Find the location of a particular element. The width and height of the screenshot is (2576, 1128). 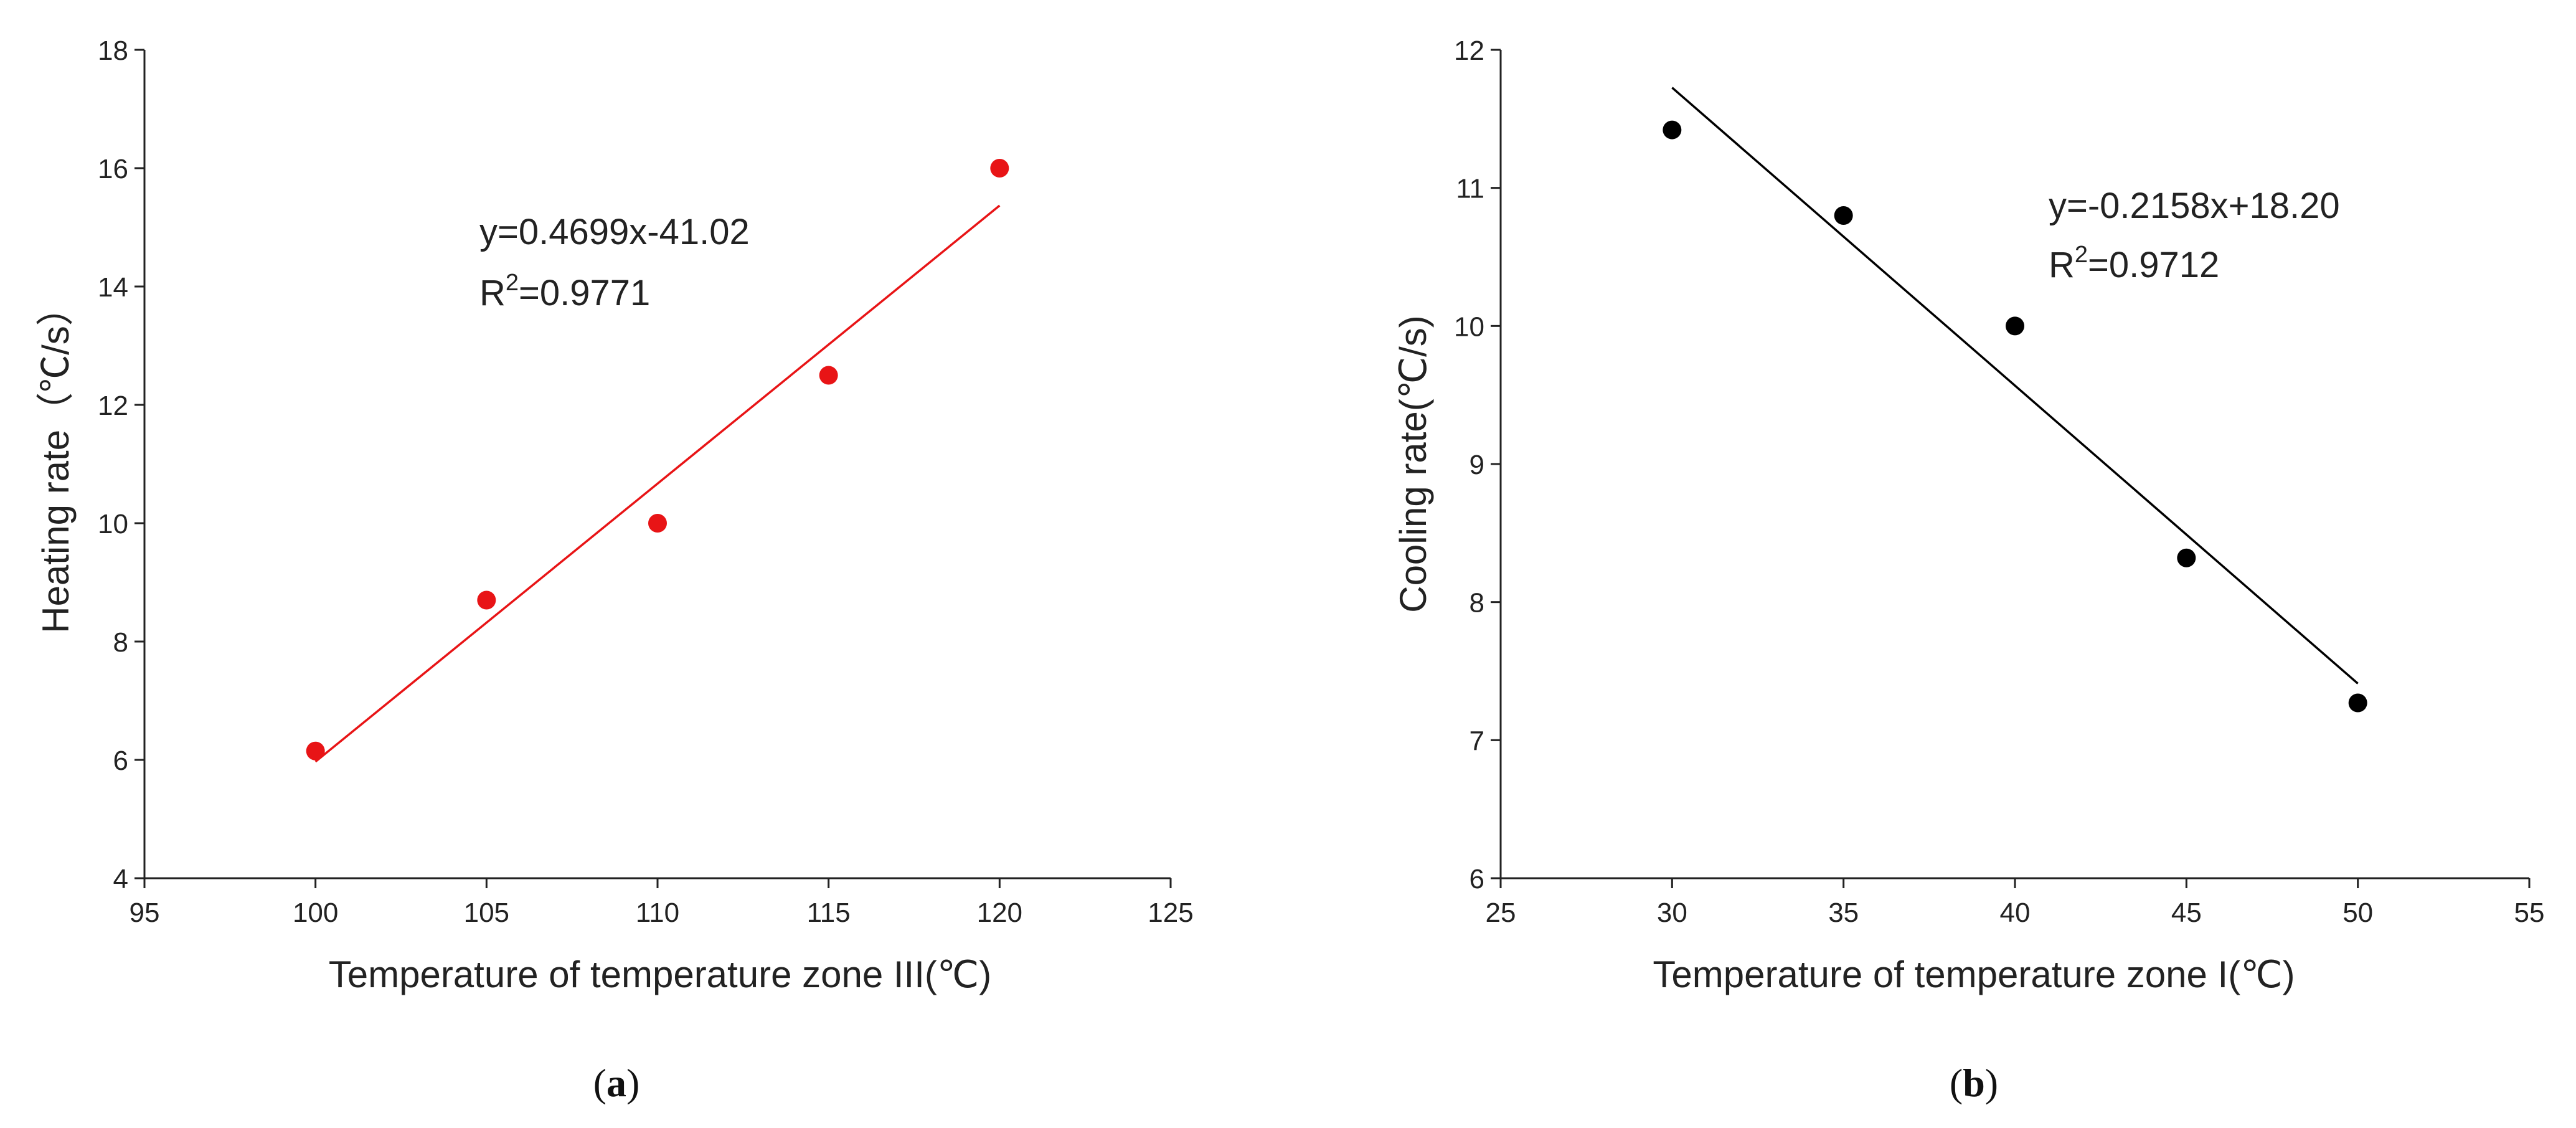

y-axis-label-b: Cooling rate(℃/s) is located at coordinates (1413, 464).